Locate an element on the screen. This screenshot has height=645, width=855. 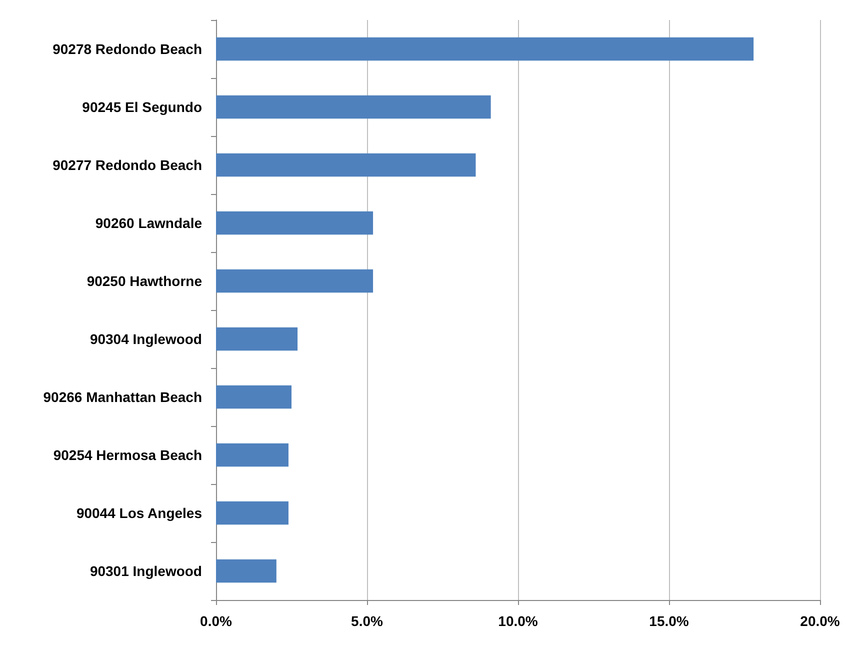
x-tick-label: 5.0% is located at coordinates (367, 621).